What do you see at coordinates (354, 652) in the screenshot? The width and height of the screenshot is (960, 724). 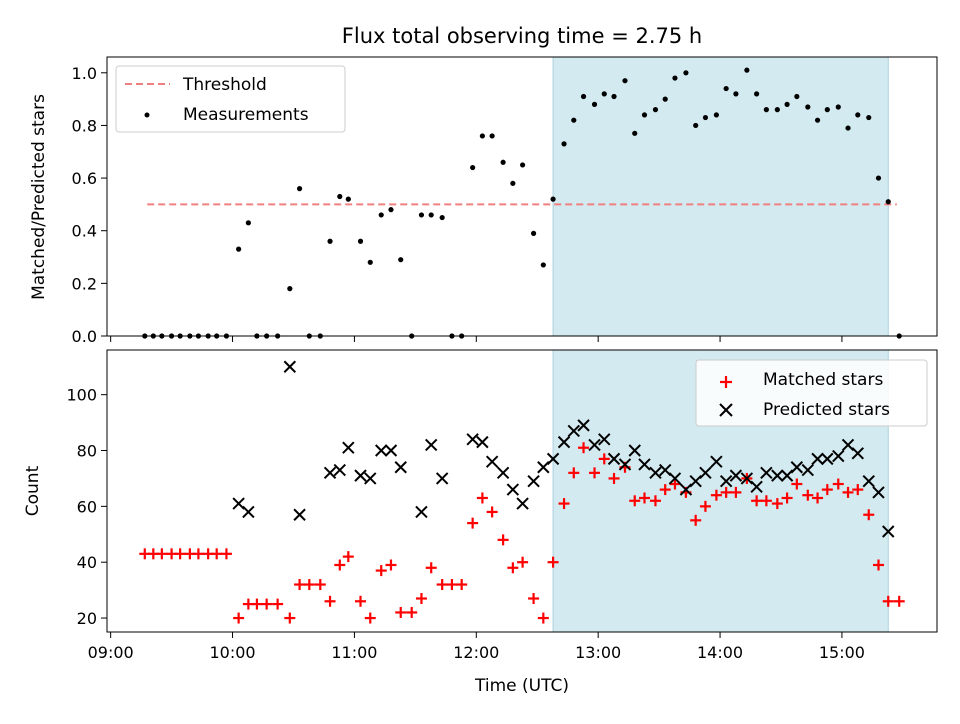 I see `bottom-xtick-label: 11:00` at bounding box center [354, 652].